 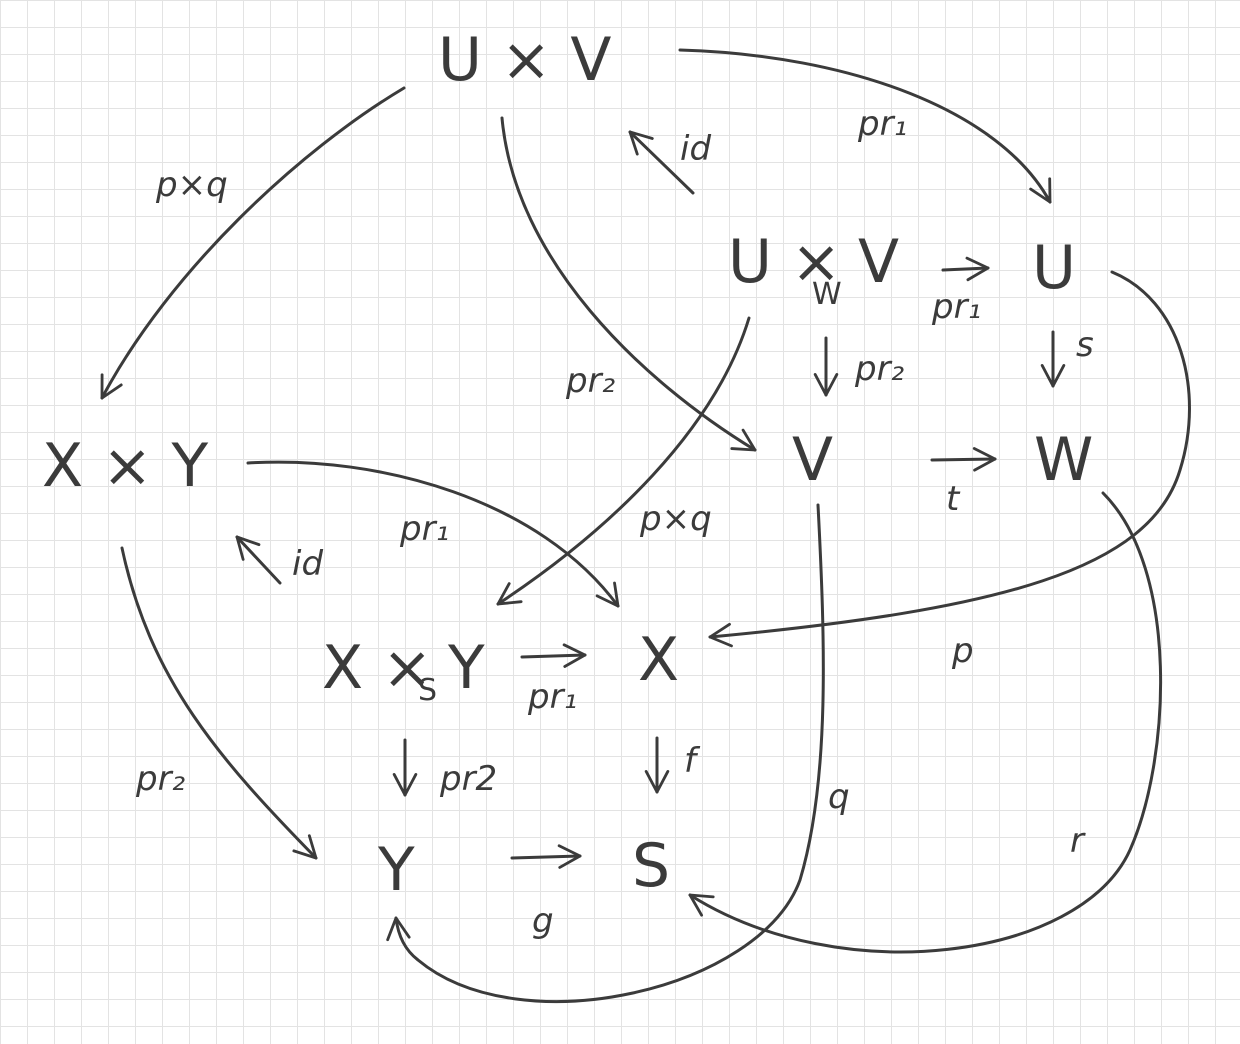 What do you see at coordinates (1063, 460) in the screenshot?
I see `obj-w: W` at bounding box center [1063, 460].